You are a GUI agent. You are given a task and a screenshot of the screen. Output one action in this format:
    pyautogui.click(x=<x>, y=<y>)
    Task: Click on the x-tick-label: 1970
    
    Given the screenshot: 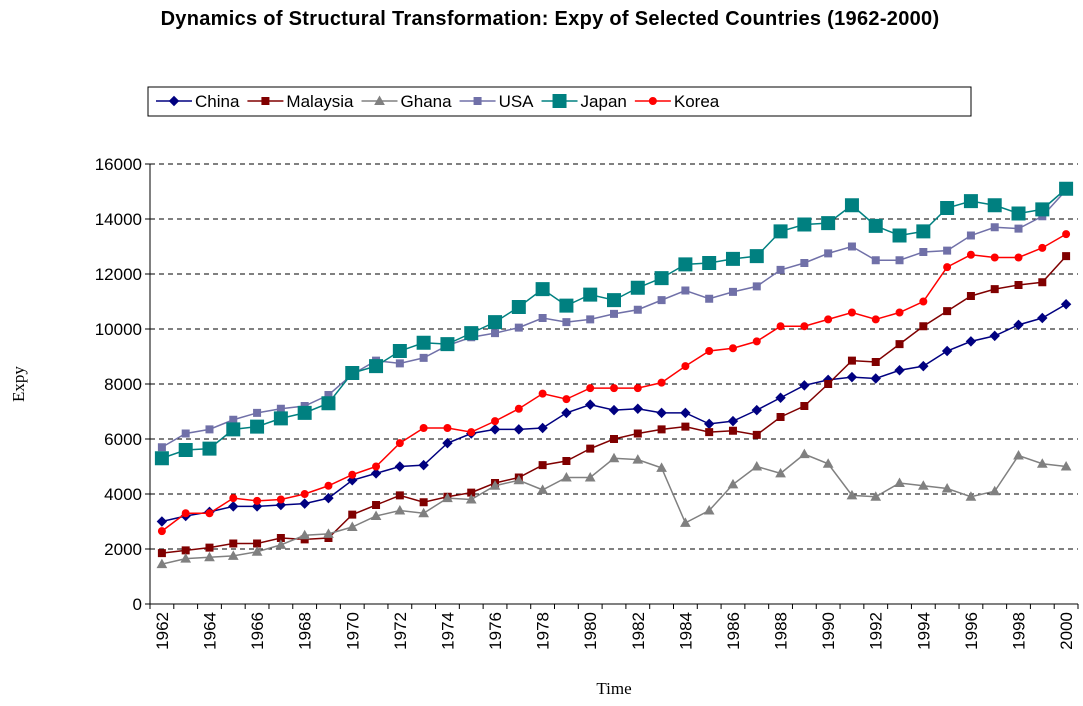 What is the action you would take?
    pyautogui.click(x=352, y=631)
    